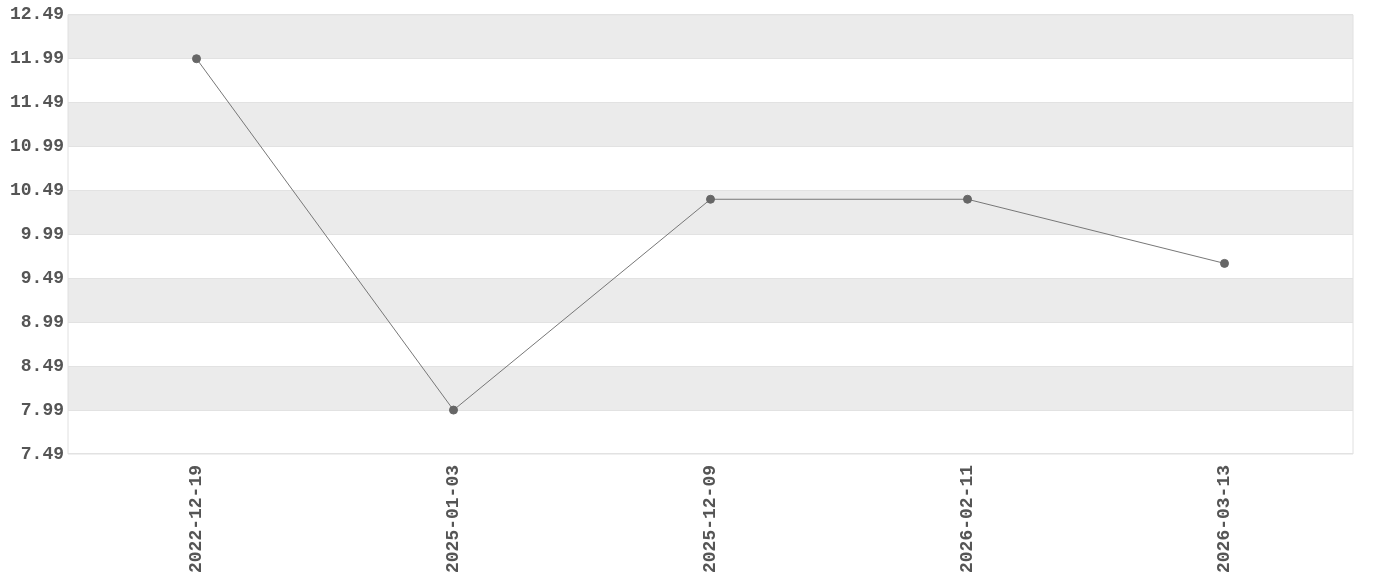 This screenshot has height=580, width=1380. I want to click on y-tick-label: 10.99, so click(37, 146).